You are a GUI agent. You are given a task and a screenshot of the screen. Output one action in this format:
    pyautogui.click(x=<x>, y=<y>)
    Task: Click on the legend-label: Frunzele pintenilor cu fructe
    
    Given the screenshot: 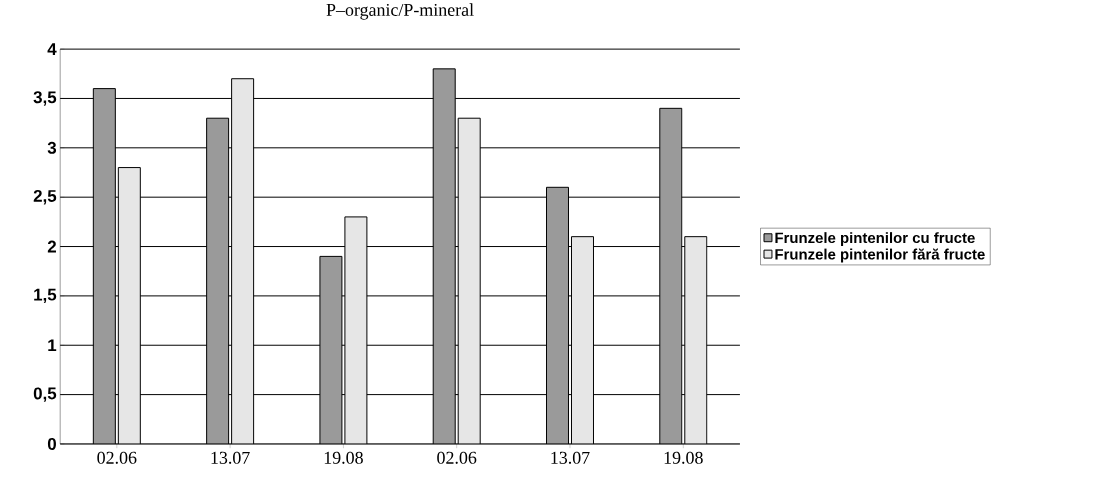 What is the action you would take?
    pyautogui.click(x=875, y=239)
    